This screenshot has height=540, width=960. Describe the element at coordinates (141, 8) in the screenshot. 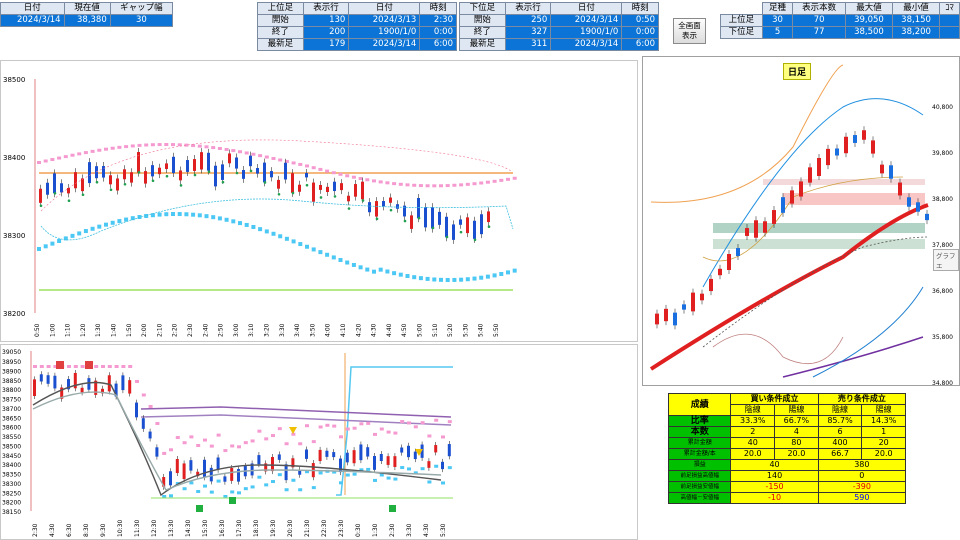

I see `gap-width-label: ギャップ幅` at that location.